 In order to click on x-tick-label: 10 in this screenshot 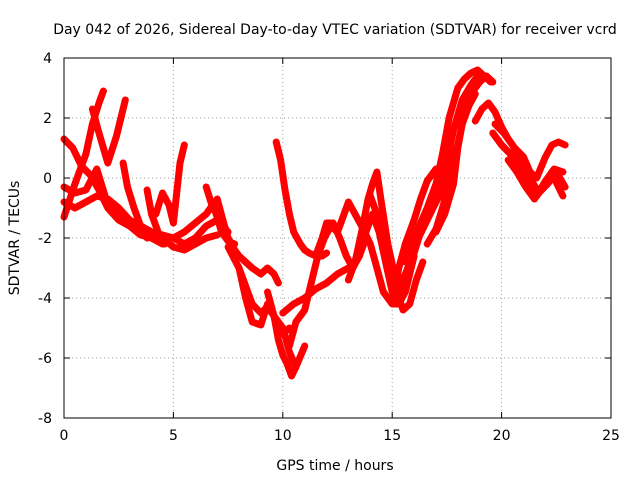, I will do `click(283, 436)`.